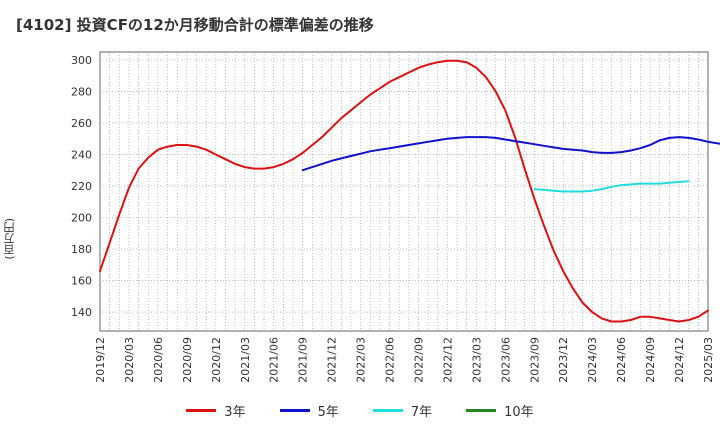 The width and height of the screenshot is (720, 440). What do you see at coordinates (332, 360) in the screenshot?
I see `x-tick-label: 2021/12` at bounding box center [332, 360].